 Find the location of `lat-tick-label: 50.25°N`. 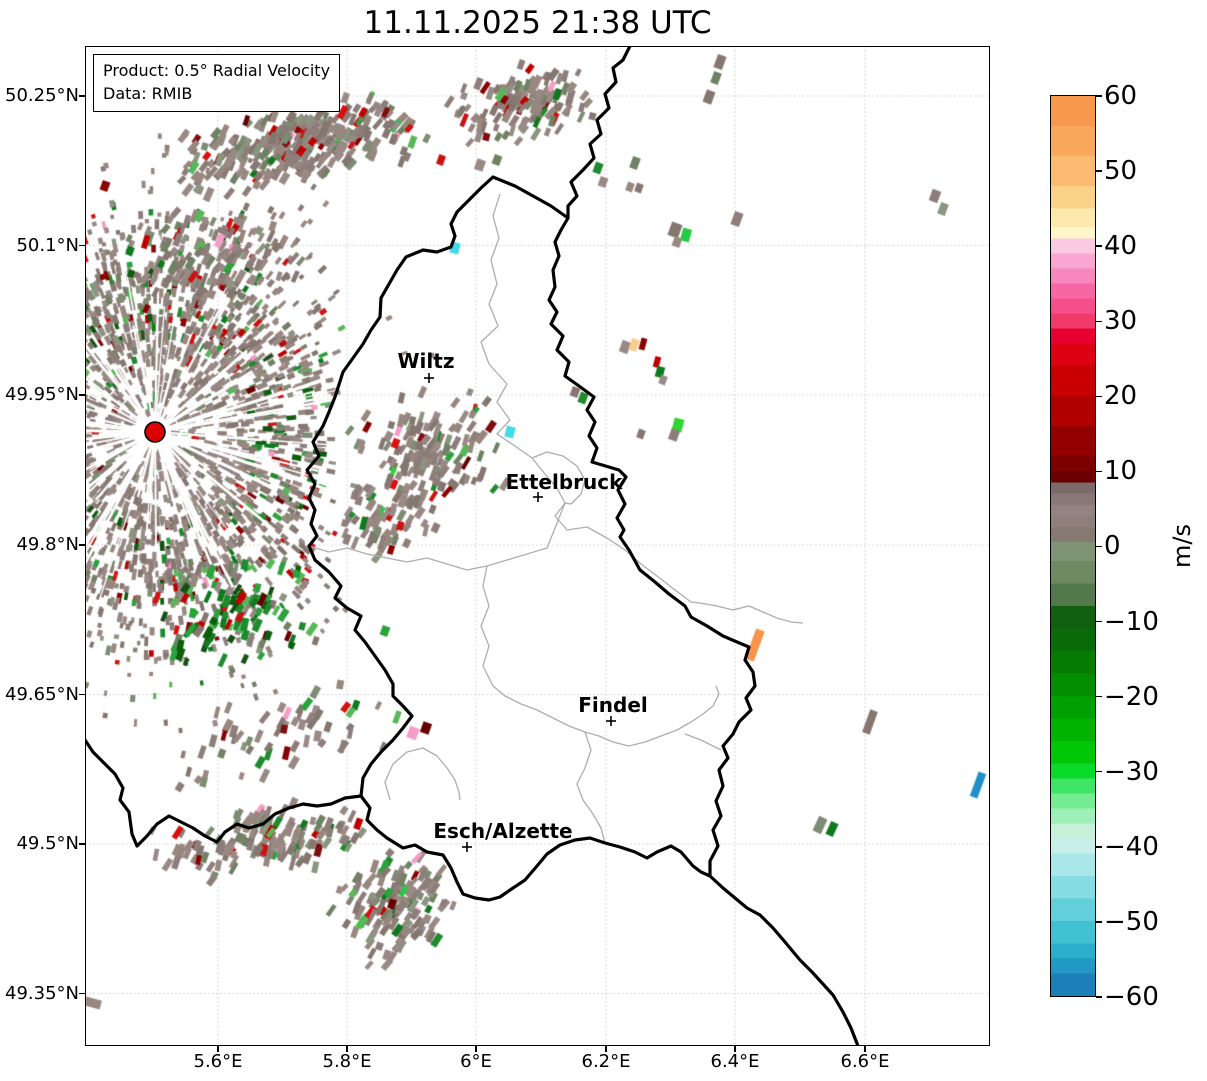

lat-tick-label: 50.25°N is located at coordinates (42, 95).